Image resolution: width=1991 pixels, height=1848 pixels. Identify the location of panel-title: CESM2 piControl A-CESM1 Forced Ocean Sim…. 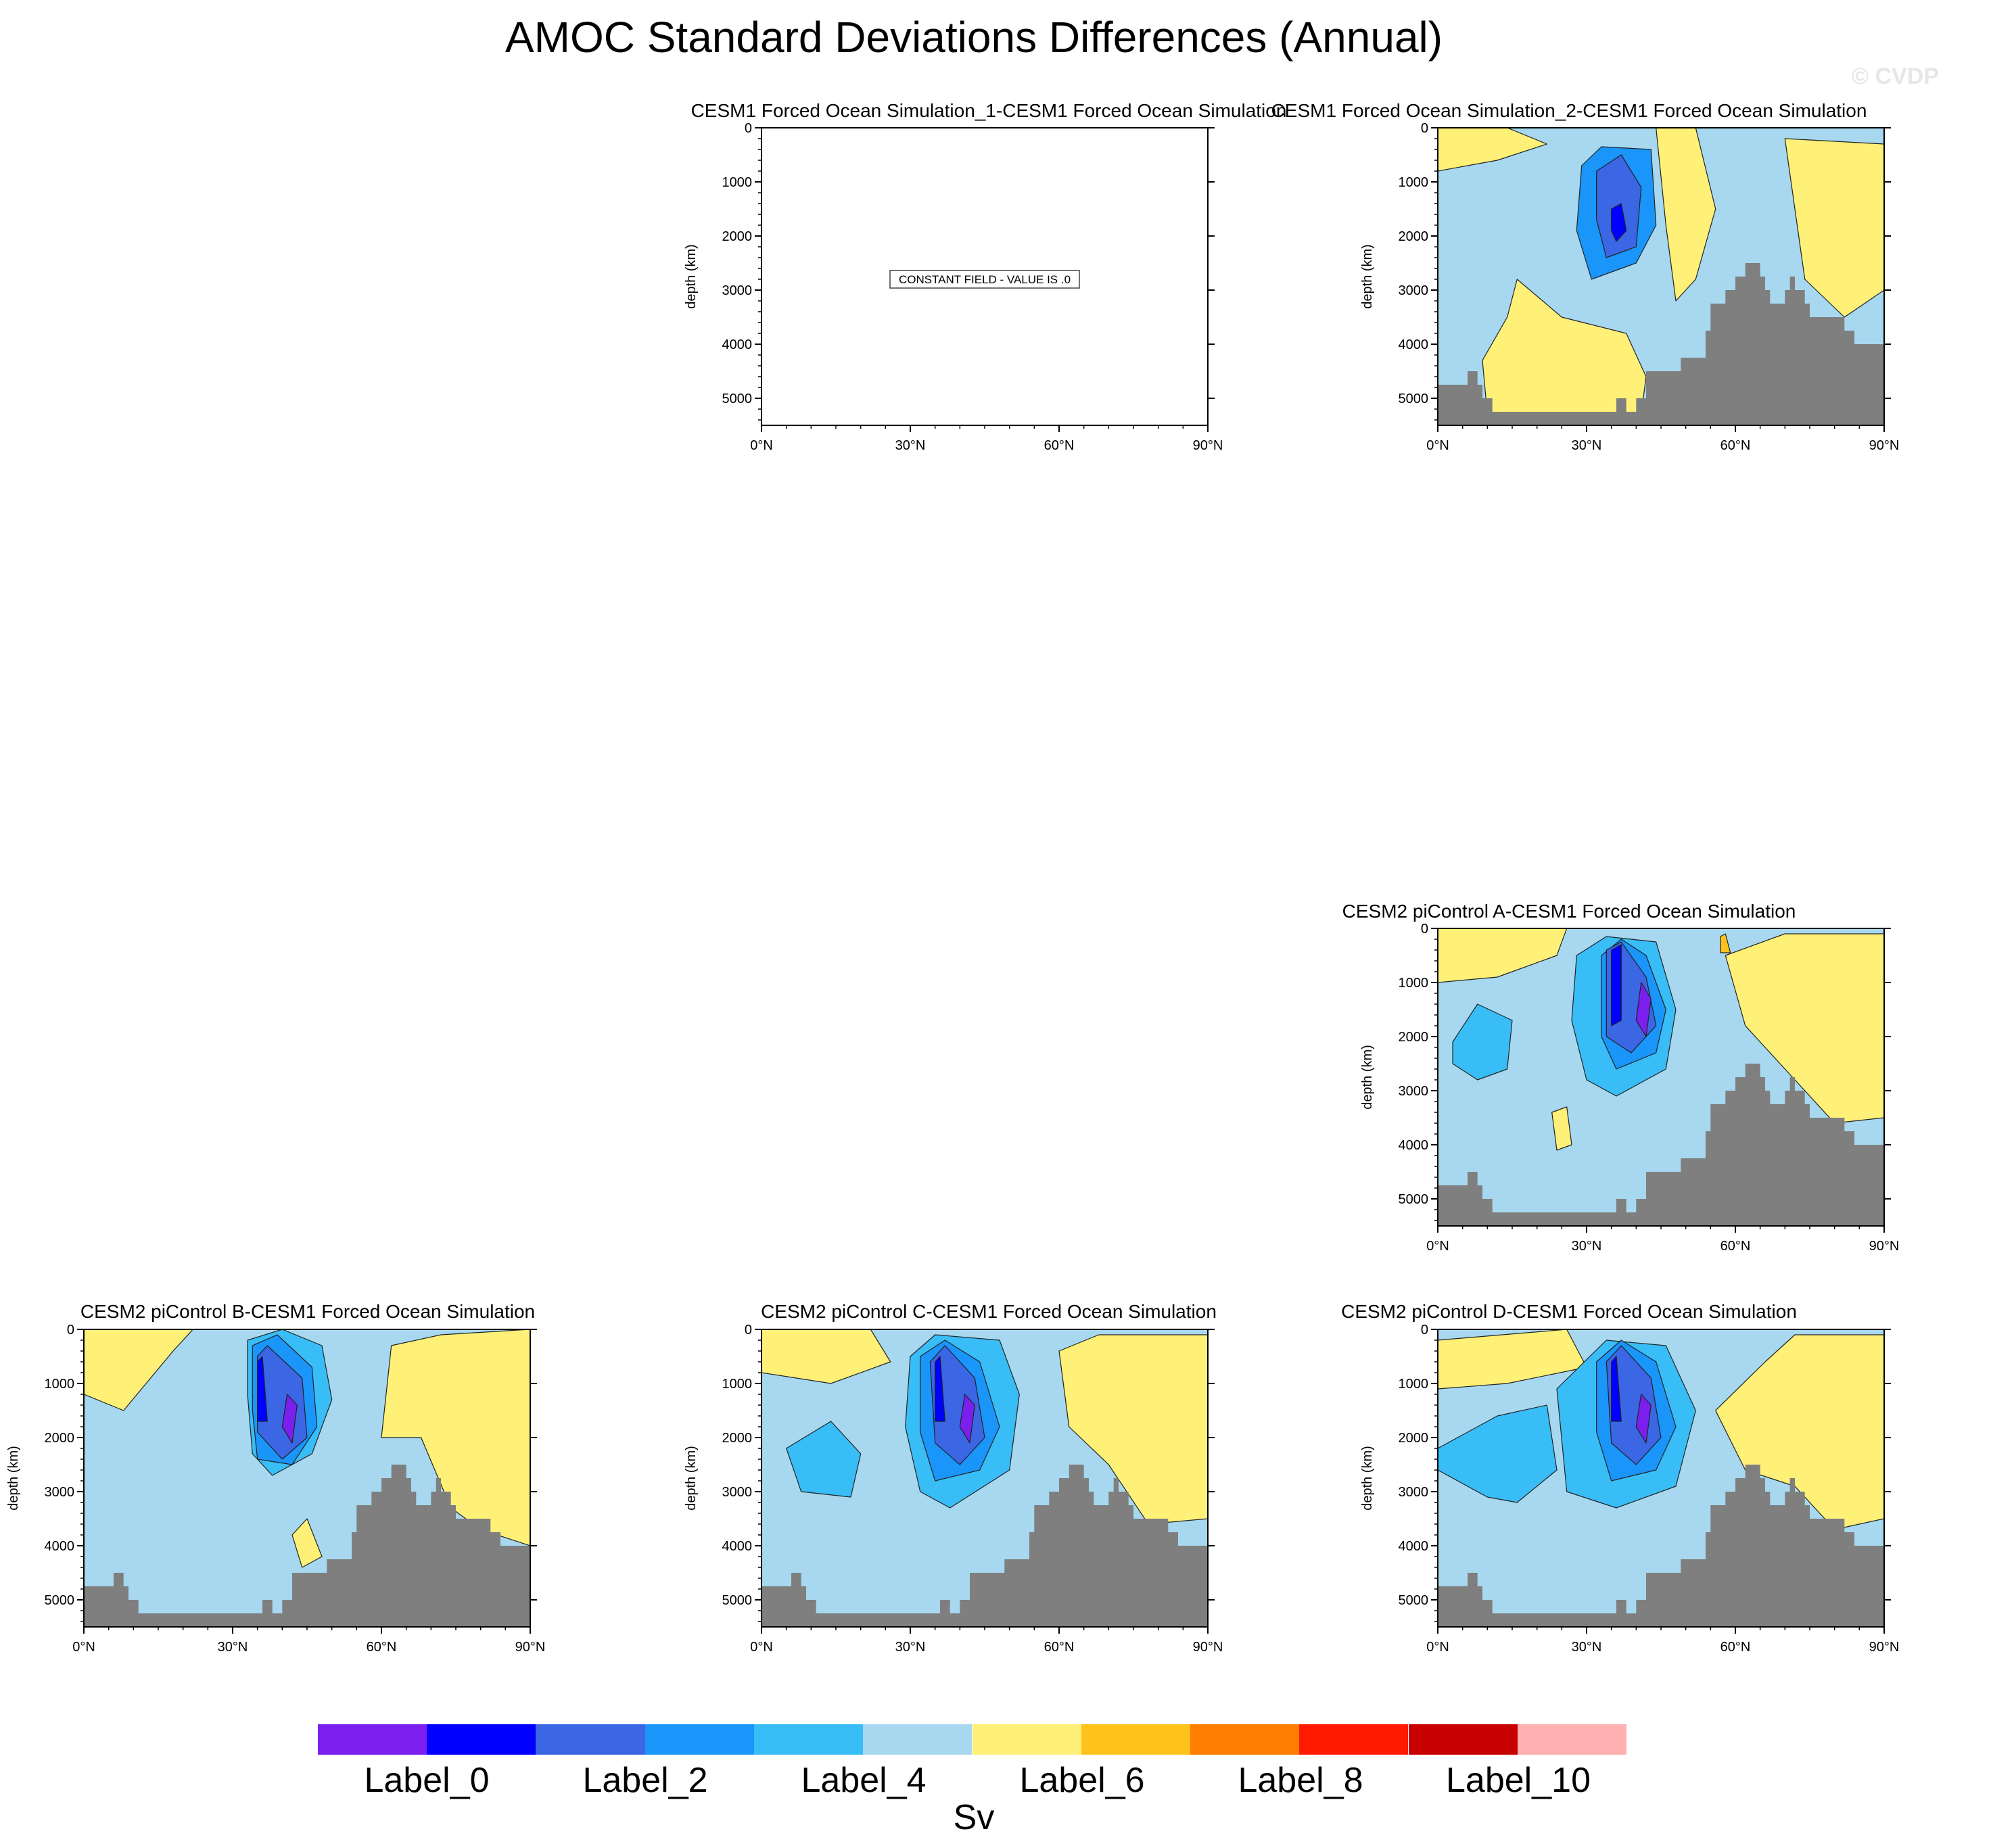
(1569, 912).